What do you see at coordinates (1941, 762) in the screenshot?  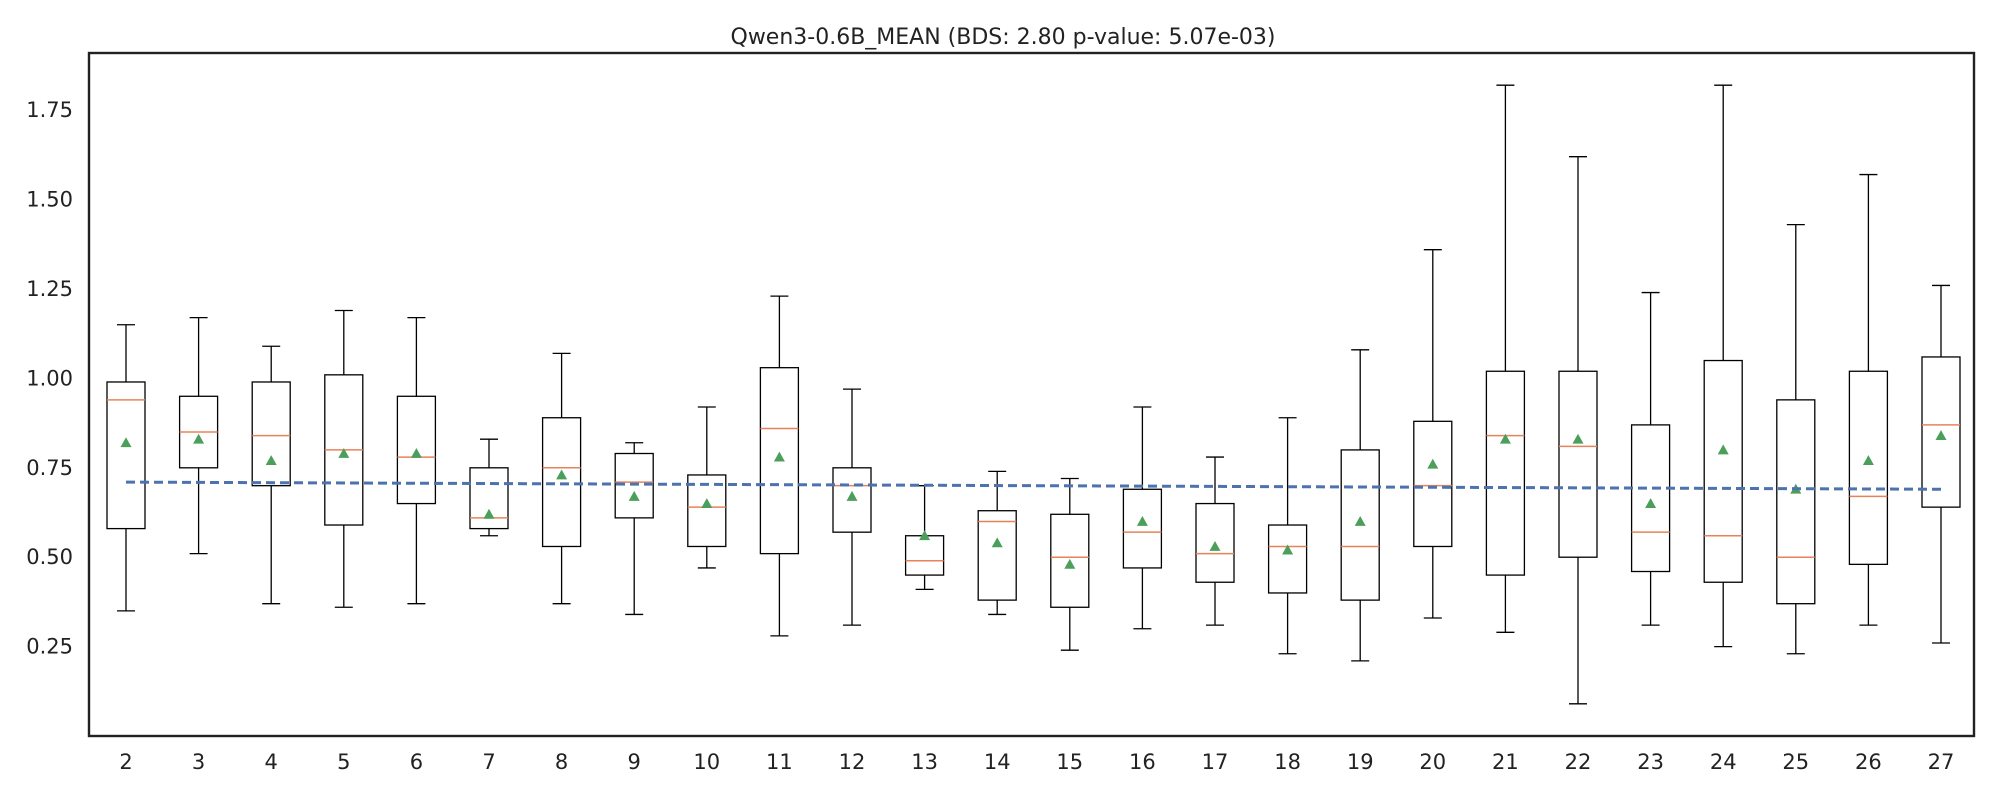 I see `x-tick-label: 27` at bounding box center [1941, 762].